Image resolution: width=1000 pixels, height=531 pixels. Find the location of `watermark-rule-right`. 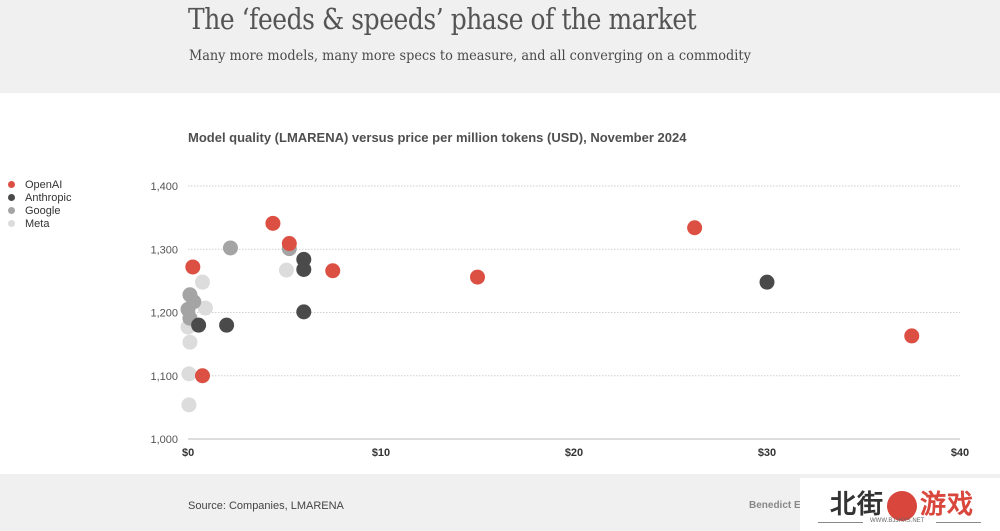

watermark-rule-right is located at coordinates (958, 522).